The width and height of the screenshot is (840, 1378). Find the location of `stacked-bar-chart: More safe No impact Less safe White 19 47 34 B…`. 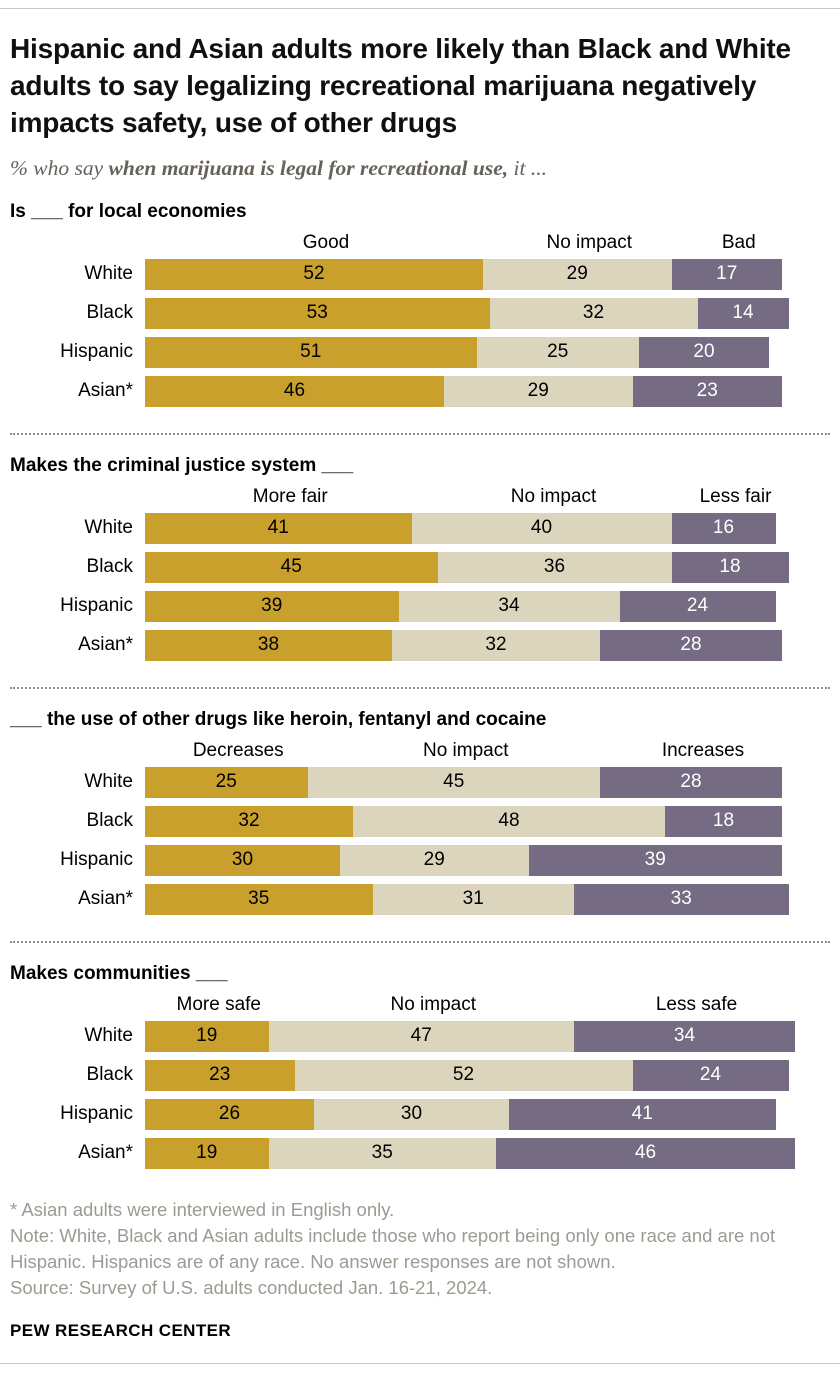

stacked-bar-chart: More safe No impact Less safe White 19 47 34 B… is located at coordinates (420, 1079).